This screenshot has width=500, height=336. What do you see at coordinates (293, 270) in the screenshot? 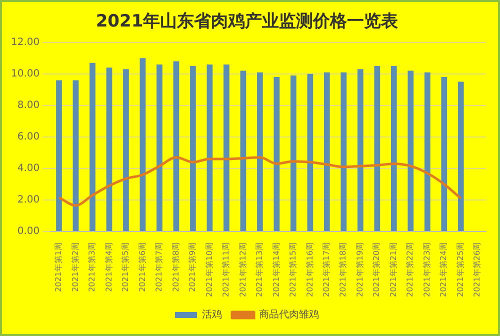
I see `x-tick-label: 2021年第15周` at bounding box center [293, 270].